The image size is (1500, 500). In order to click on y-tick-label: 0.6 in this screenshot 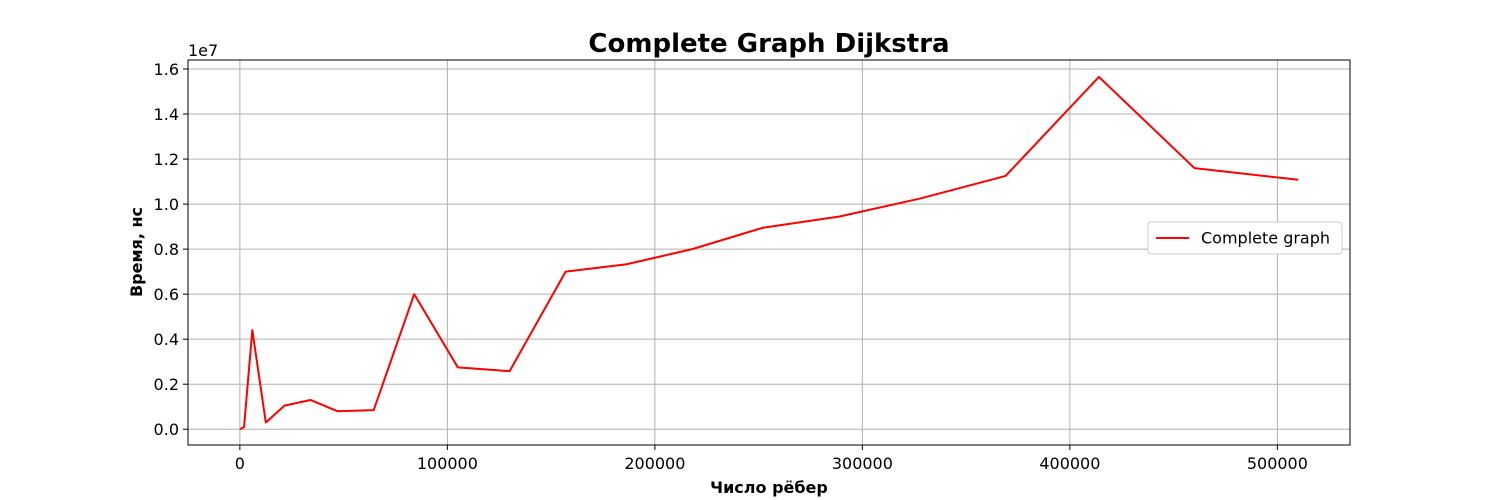, I will do `click(166, 294)`.